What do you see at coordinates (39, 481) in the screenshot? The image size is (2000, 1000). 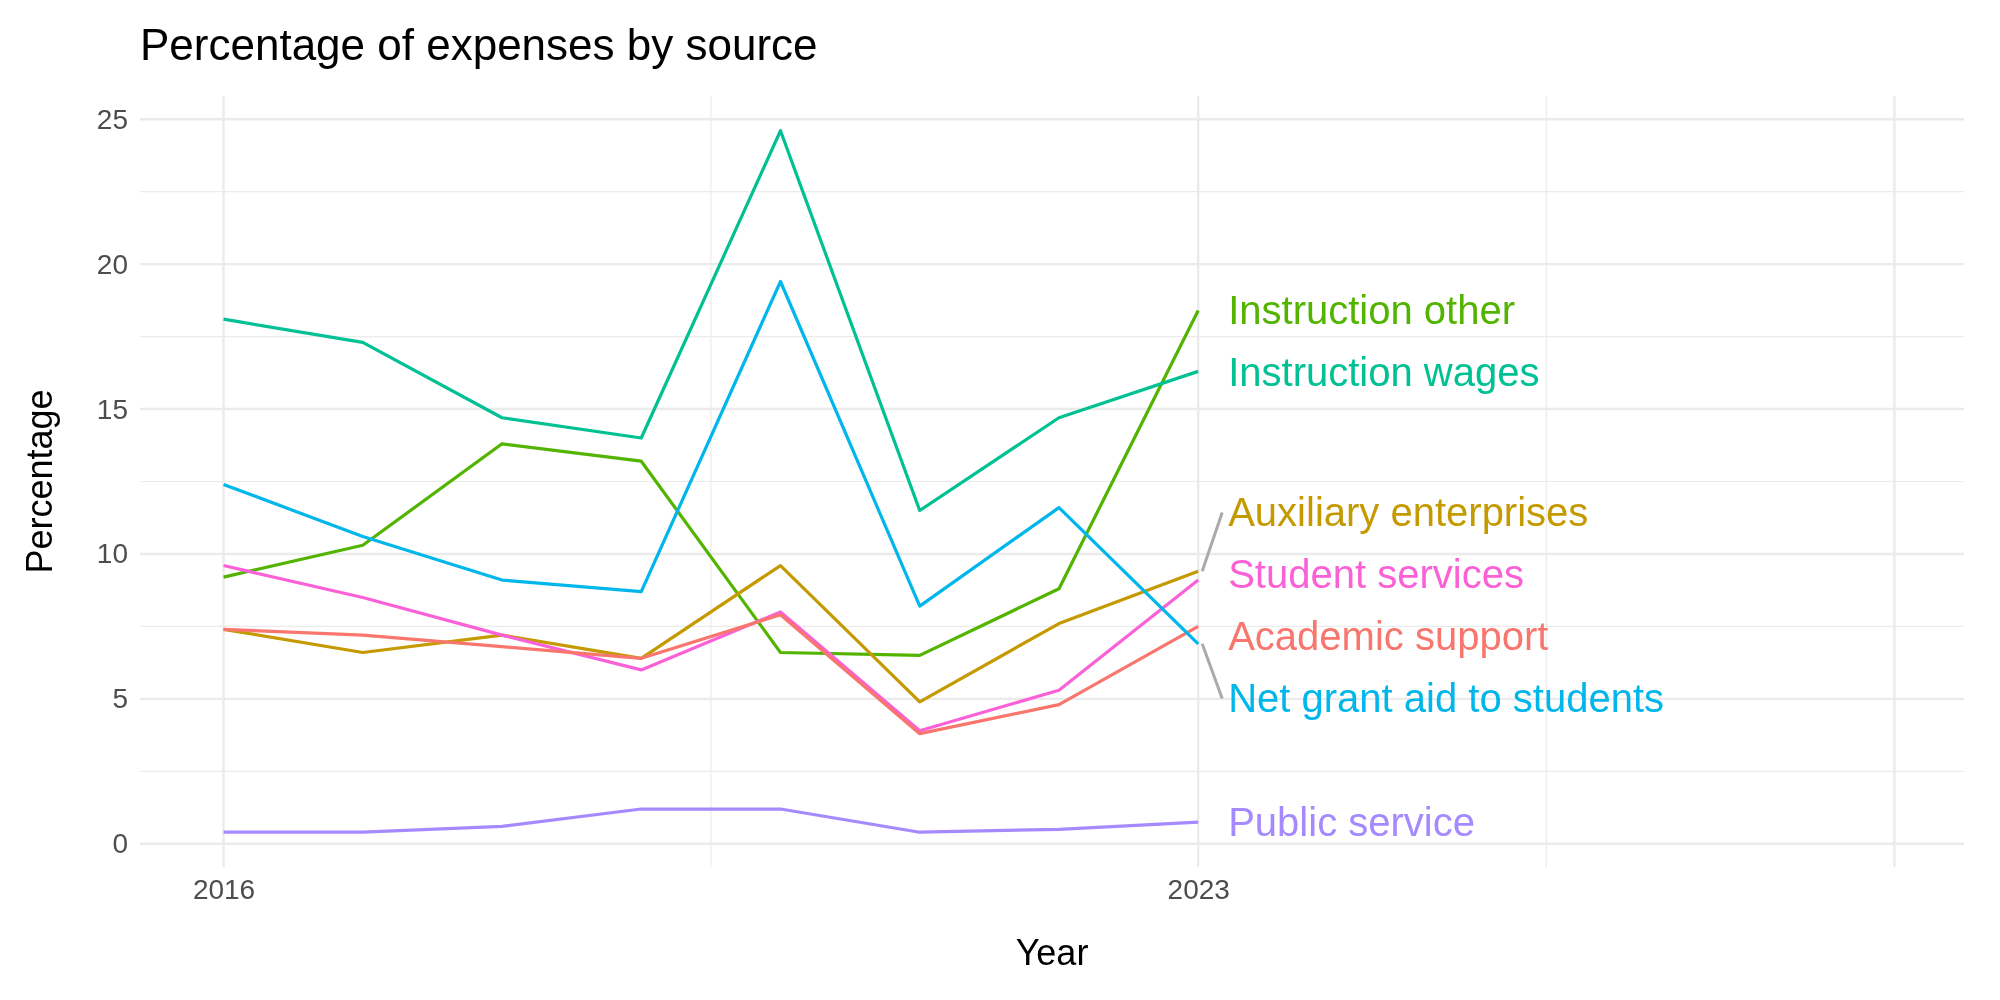 I see `y-axis-title: Percentage` at bounding box center [39, 481].